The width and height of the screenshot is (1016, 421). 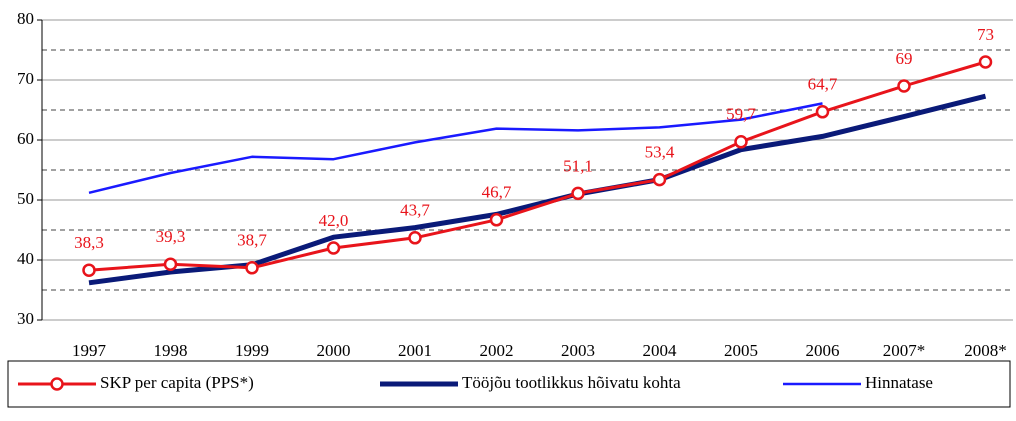 What do you see at coordinates (823, 350) in the screenshot?
I see `x-tick-label: 2006` at bounding box center [823, 350].